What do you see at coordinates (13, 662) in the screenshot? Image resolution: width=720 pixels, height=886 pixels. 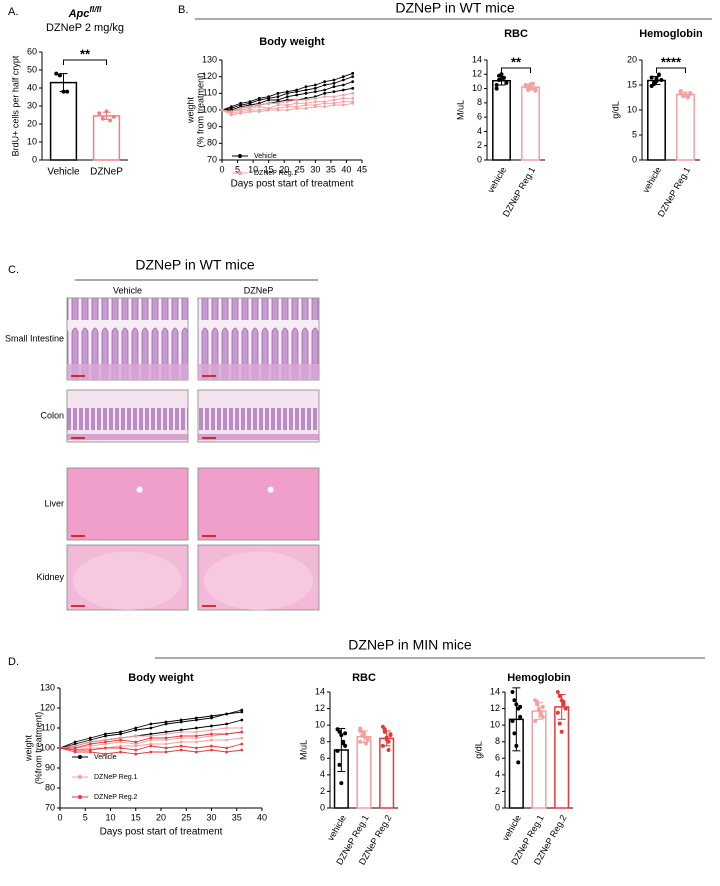 I see `panel-label: D.` at bounding box center [13, 662].